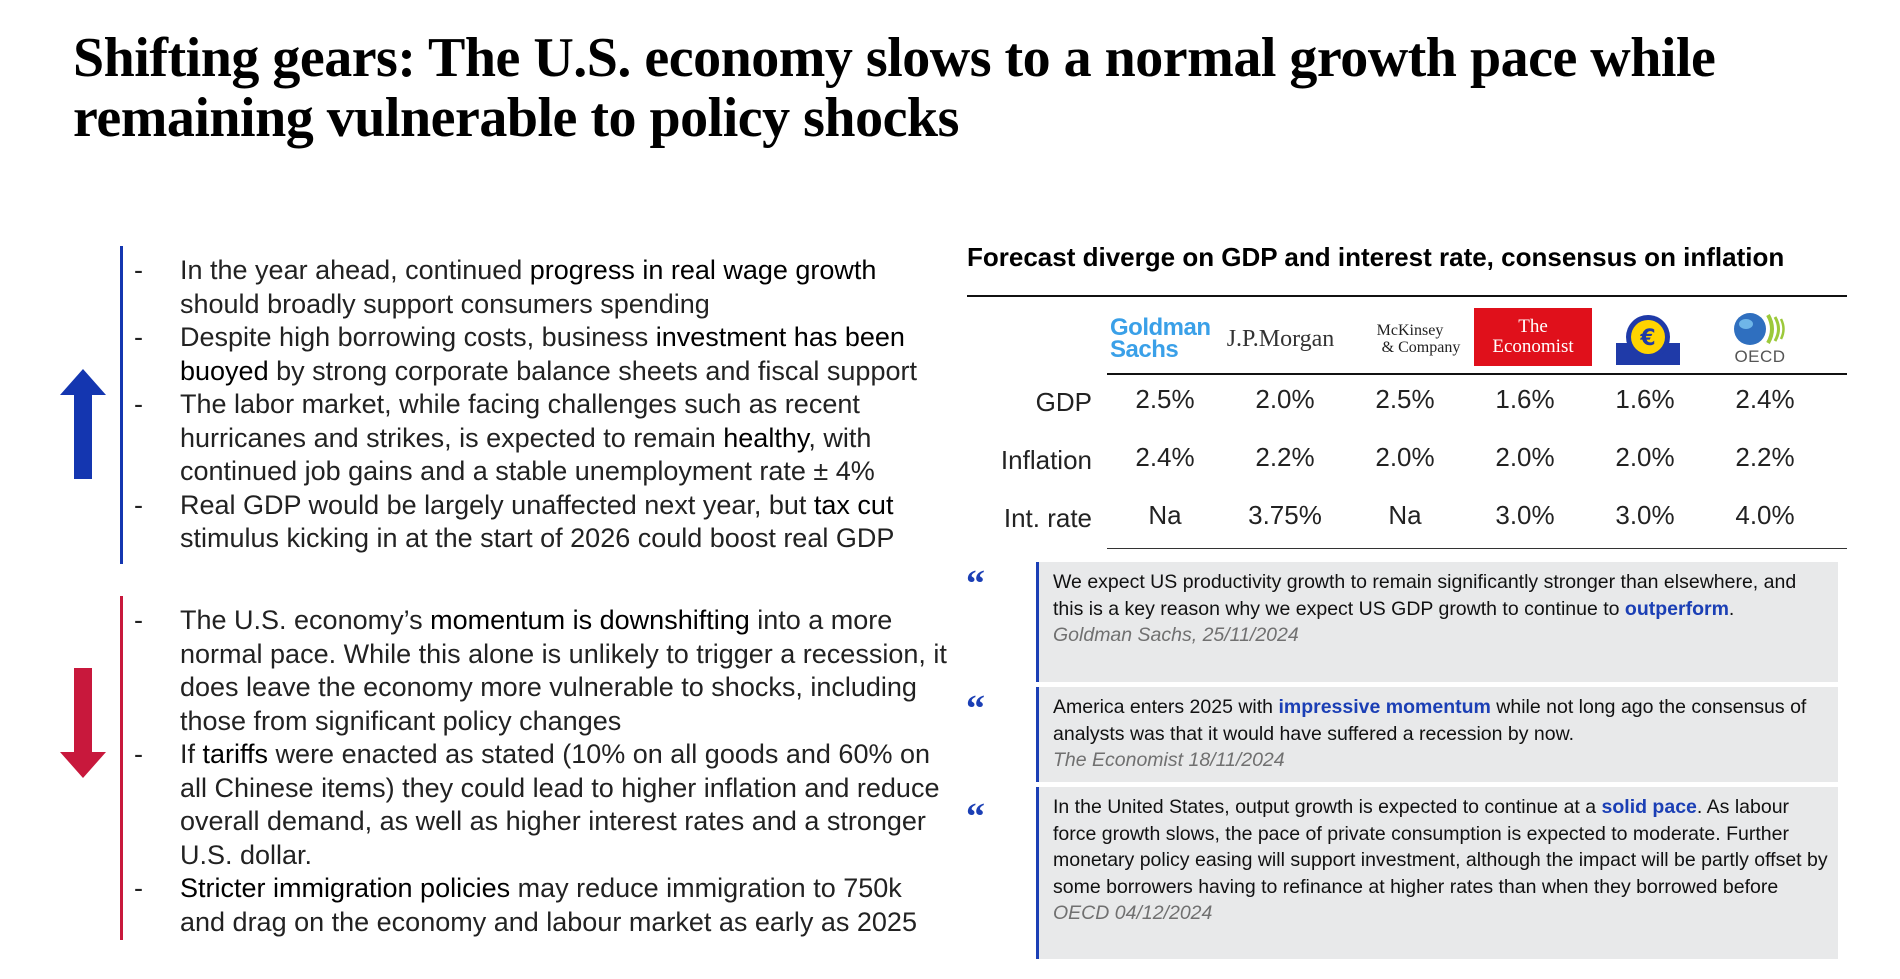  I want to click on row-label-inflation: Inflation, so click(1046, 460).